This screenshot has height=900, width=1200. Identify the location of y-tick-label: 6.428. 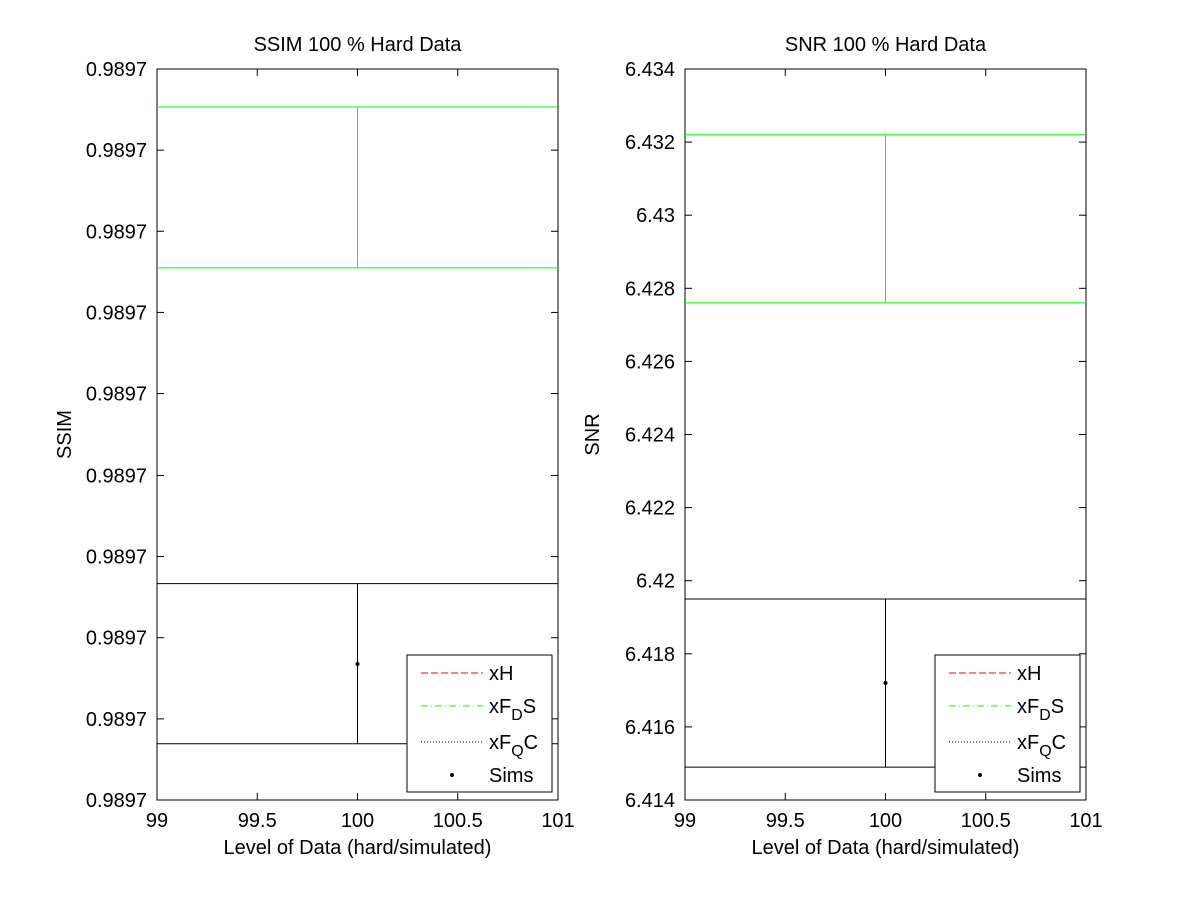
(650, 289).